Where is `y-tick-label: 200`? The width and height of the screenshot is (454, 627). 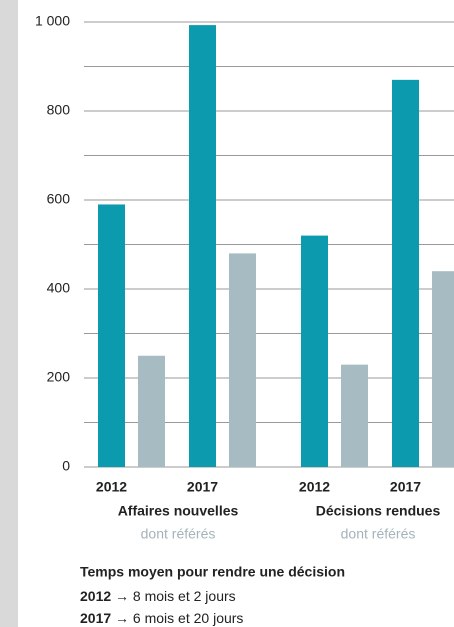 y-tick-label: 200 is located at coordinates (59, 377).